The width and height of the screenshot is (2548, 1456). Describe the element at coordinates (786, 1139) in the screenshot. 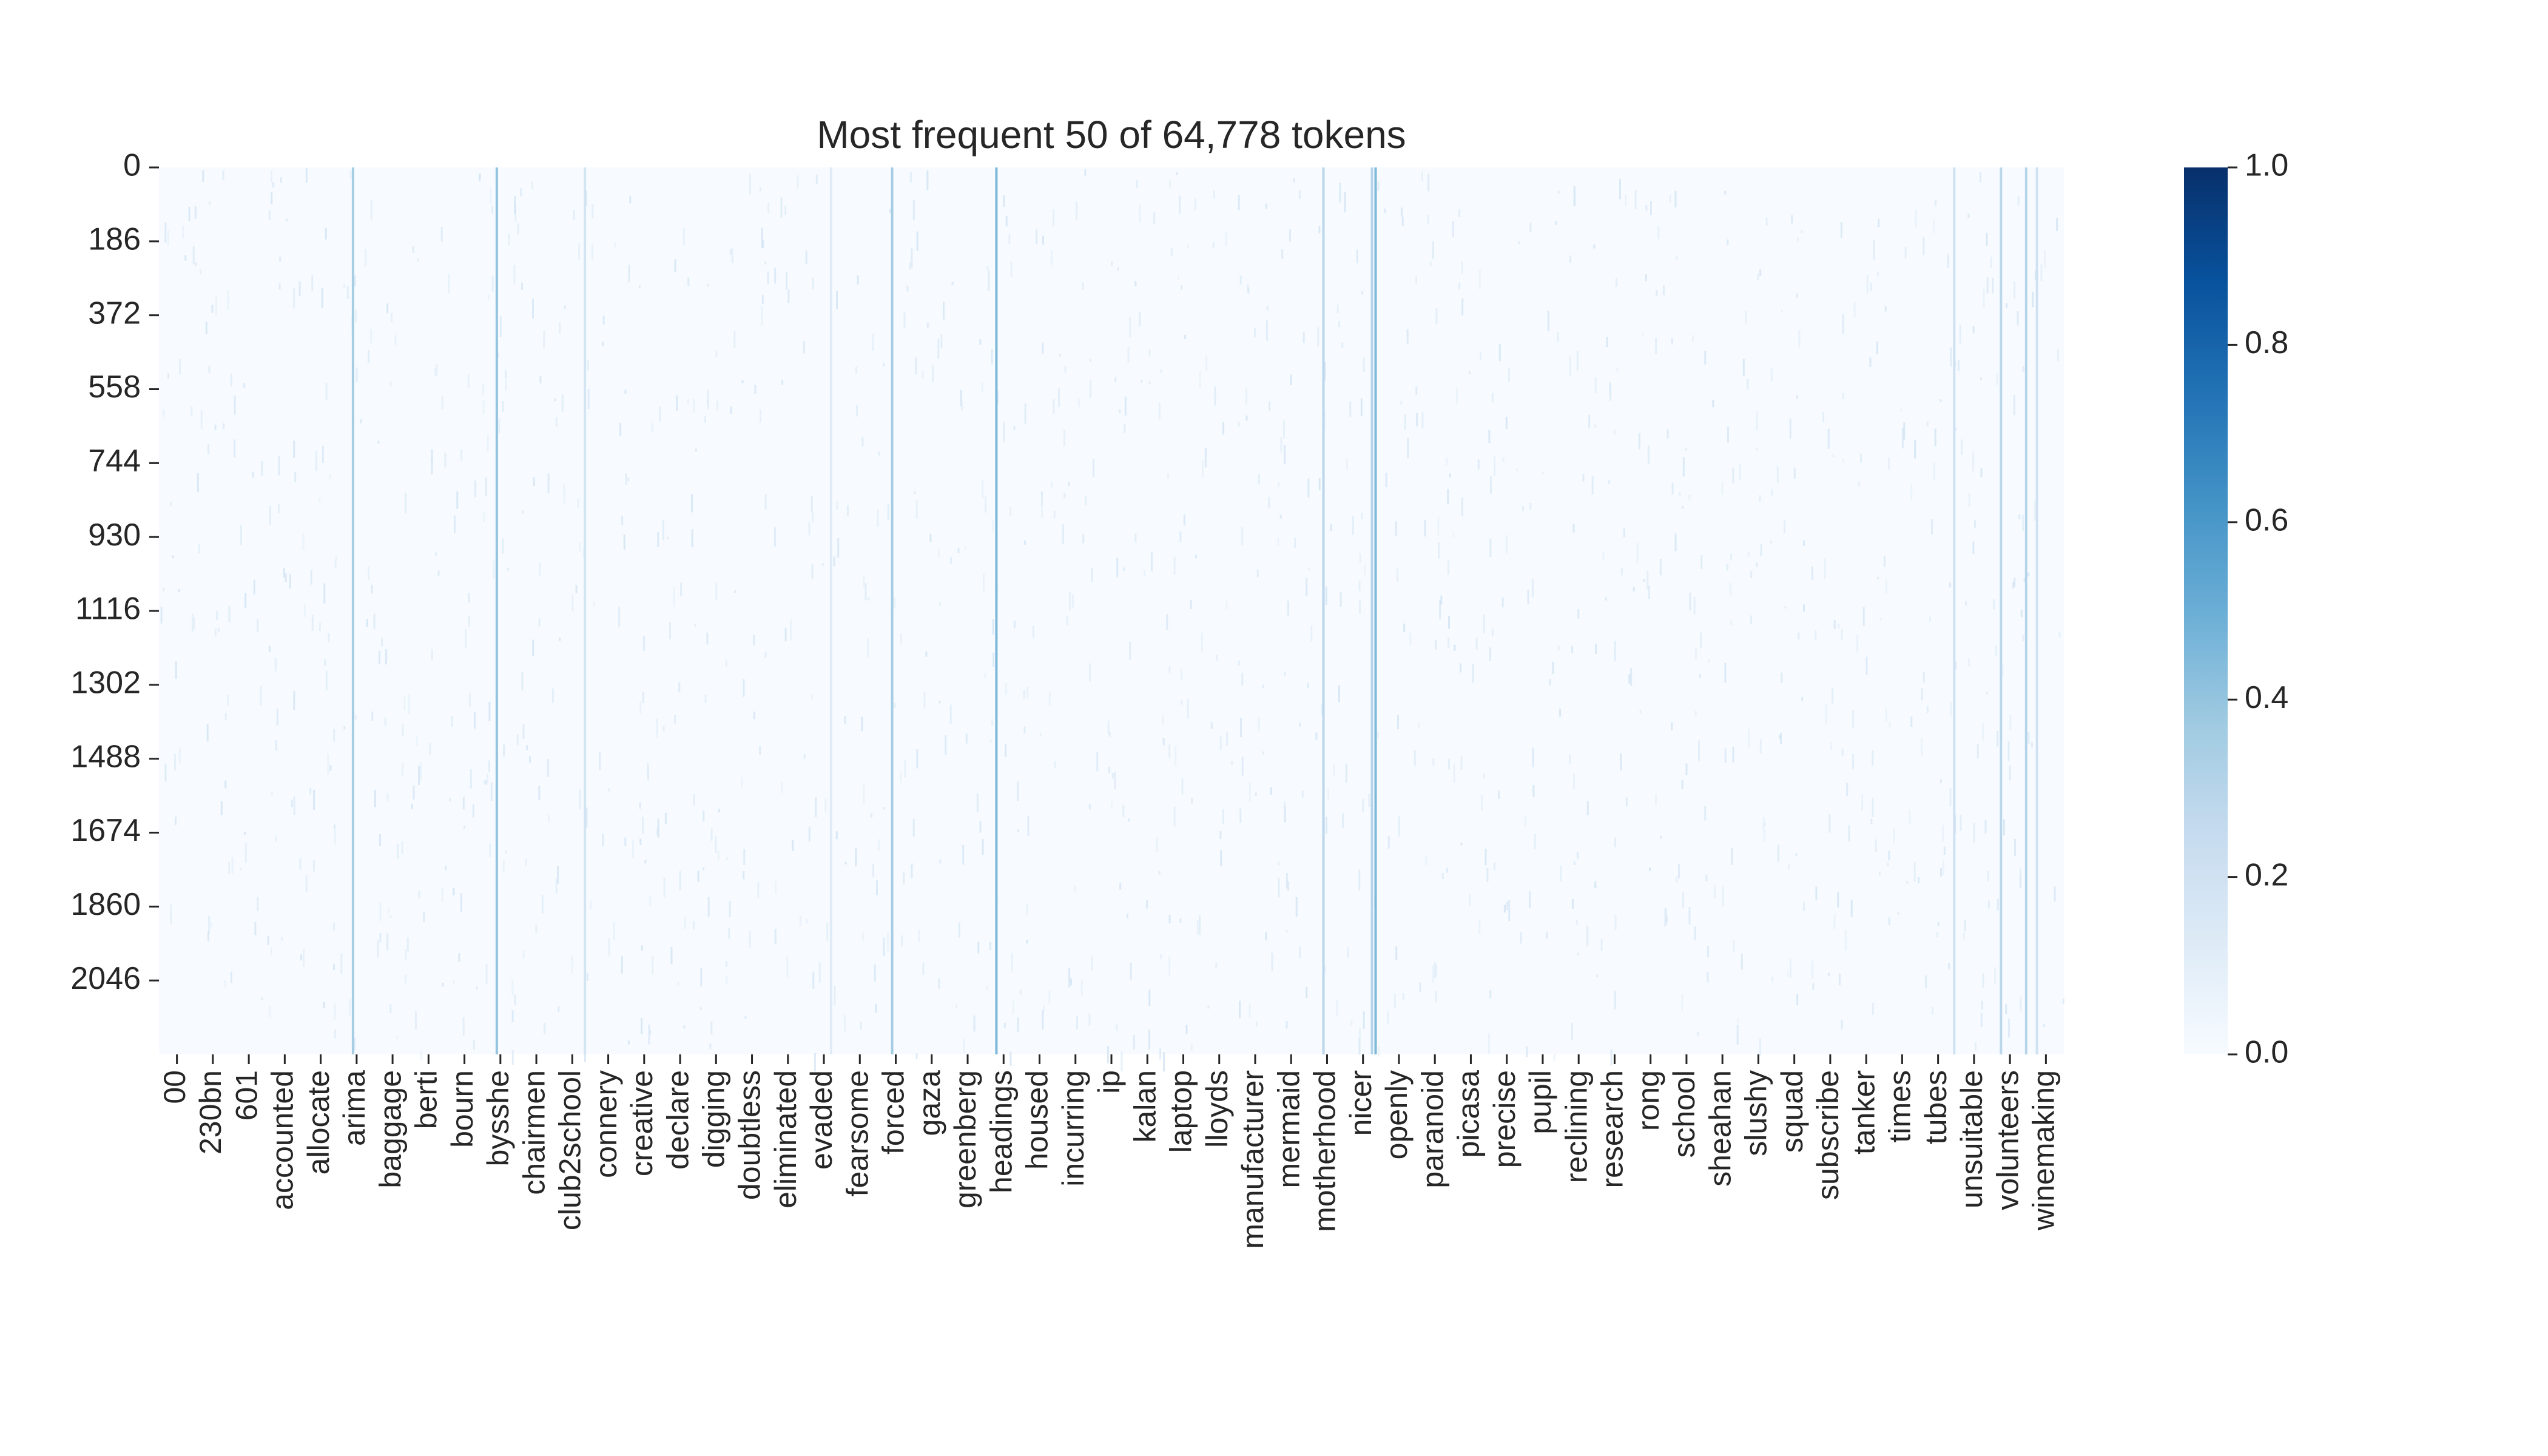

I see `x-tick-label: eliminated` at that location.